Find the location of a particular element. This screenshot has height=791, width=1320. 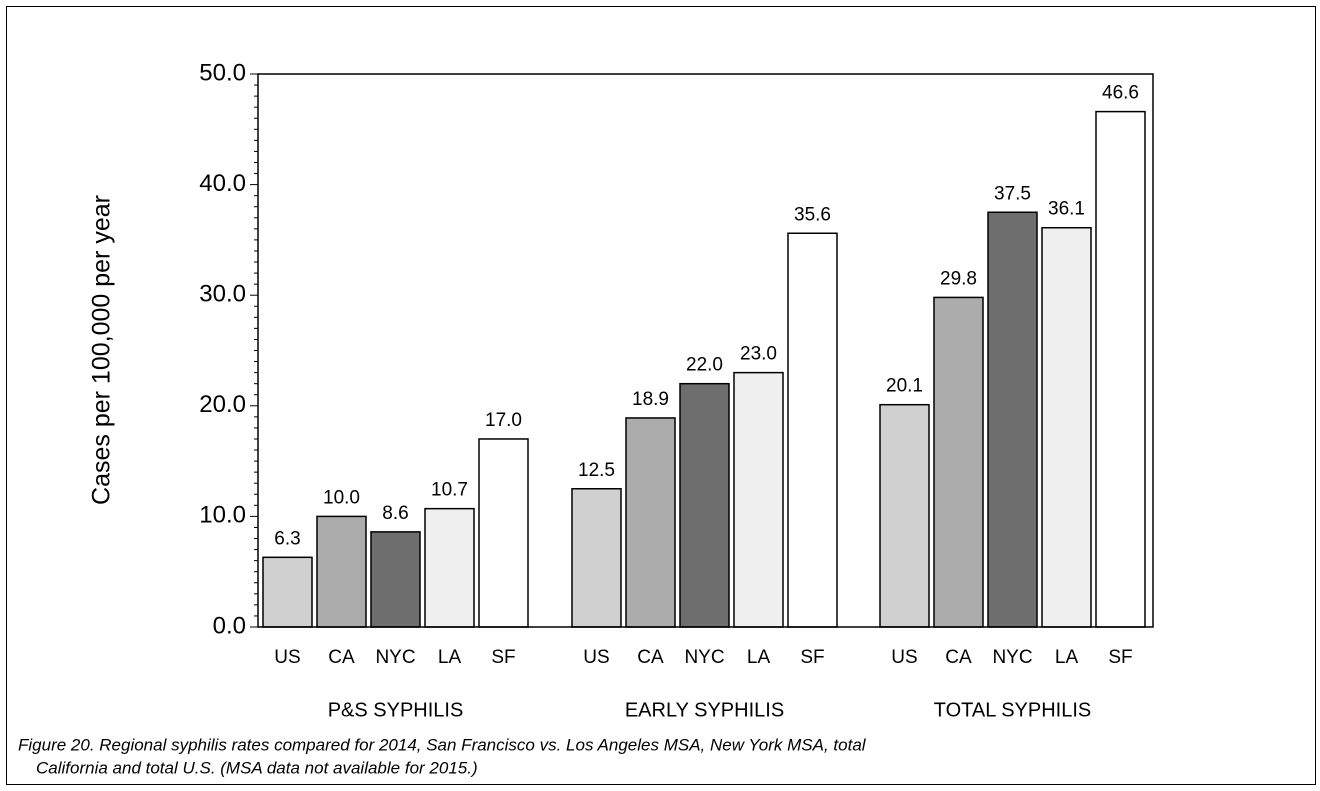

value-label: 36.1 is located at coordinates (1066, 209).